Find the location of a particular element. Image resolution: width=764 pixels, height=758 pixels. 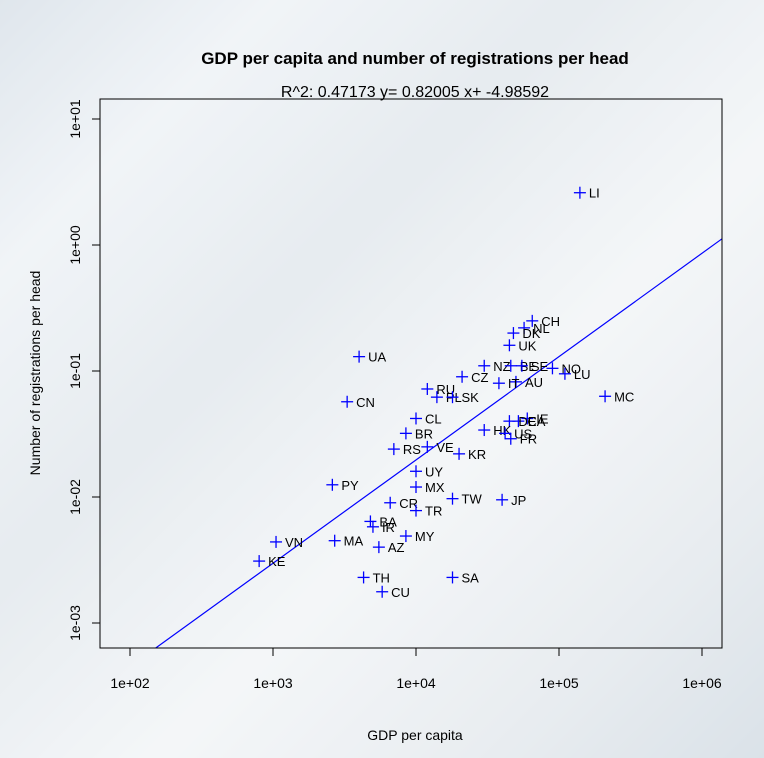

point-label: BE is located at coordinates (529, 366).